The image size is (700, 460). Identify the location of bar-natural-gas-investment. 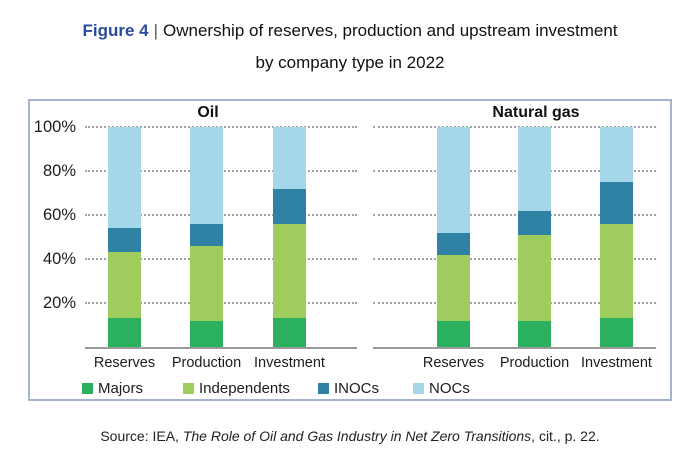
(616, 237).